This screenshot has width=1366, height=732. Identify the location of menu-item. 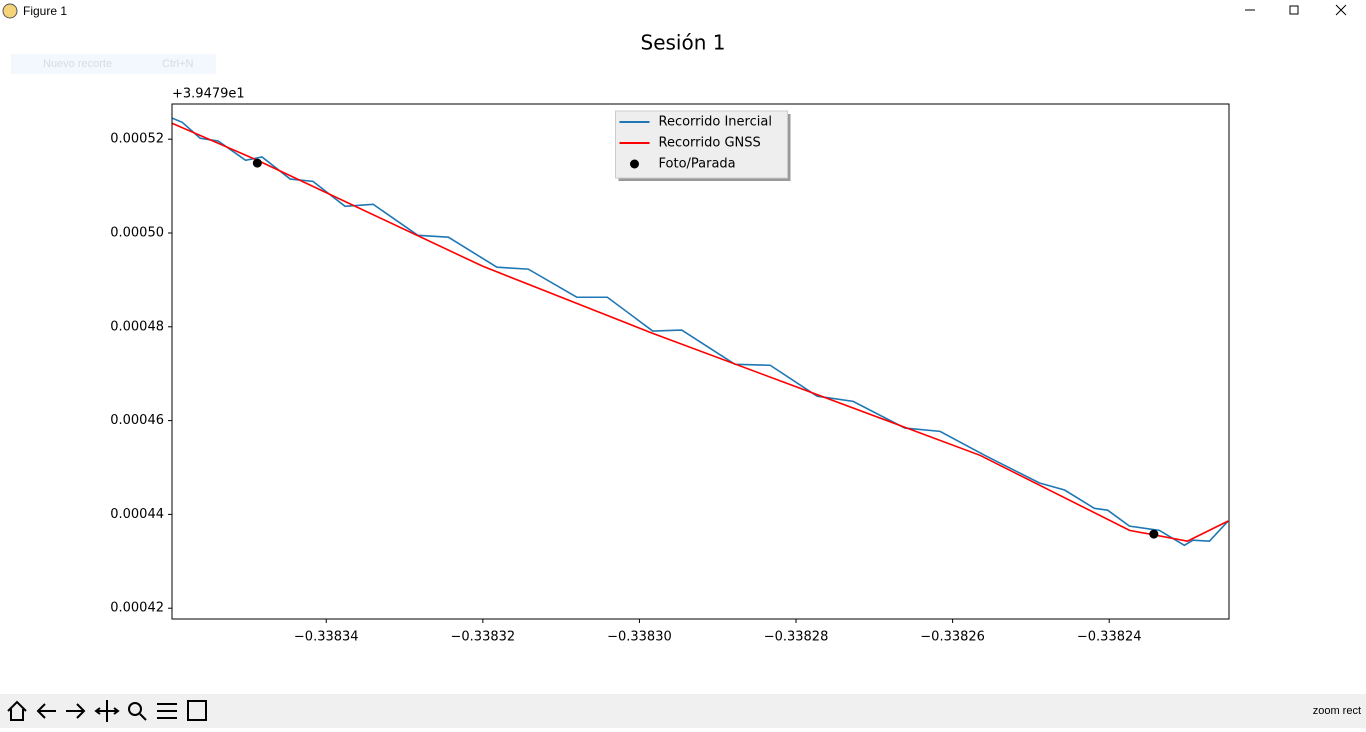
(113, 64).